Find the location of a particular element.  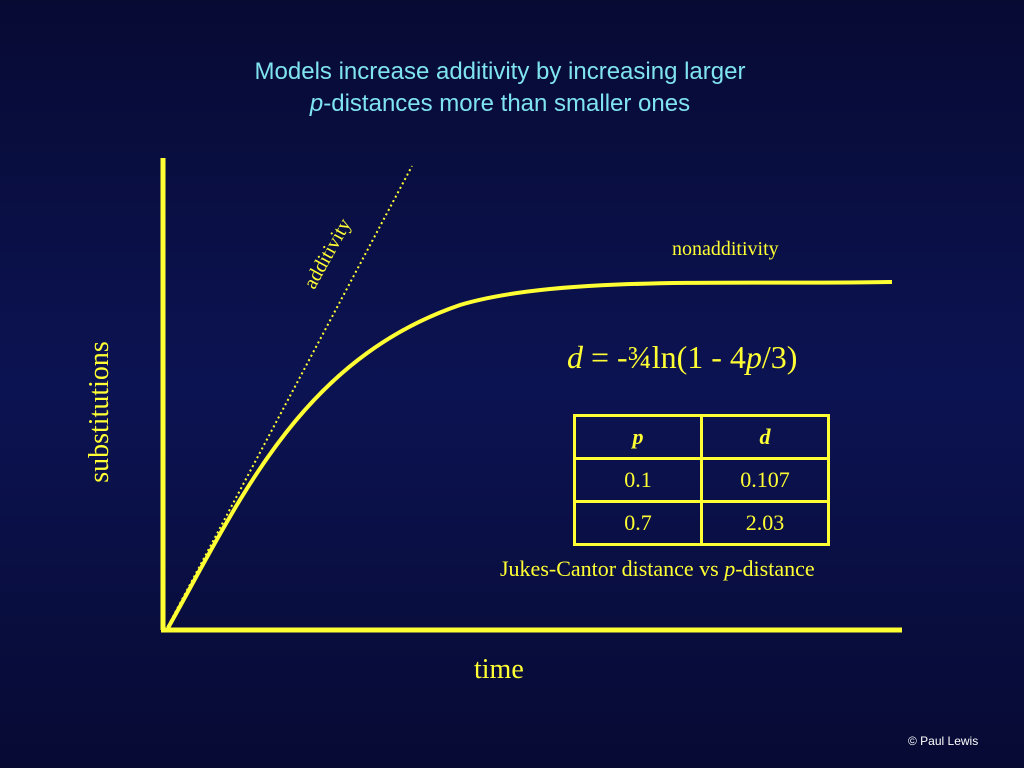

caption-pre: Jukes-Cantor distance vs is located at coordinates (612, 568).